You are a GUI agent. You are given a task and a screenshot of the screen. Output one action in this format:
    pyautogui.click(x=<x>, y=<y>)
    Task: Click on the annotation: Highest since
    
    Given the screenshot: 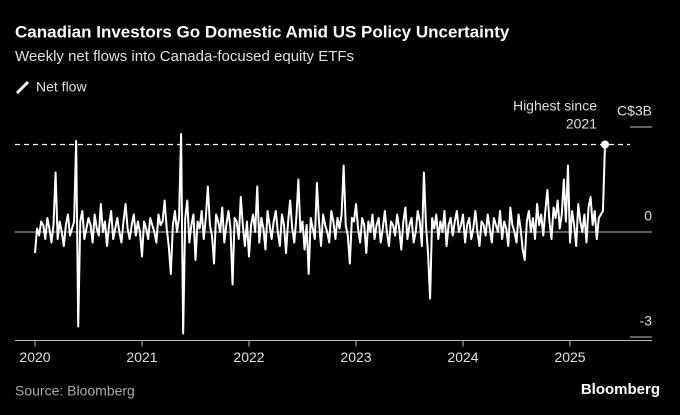 What is the action you would take?
    pyautogui.click(x=555, y=106)
    